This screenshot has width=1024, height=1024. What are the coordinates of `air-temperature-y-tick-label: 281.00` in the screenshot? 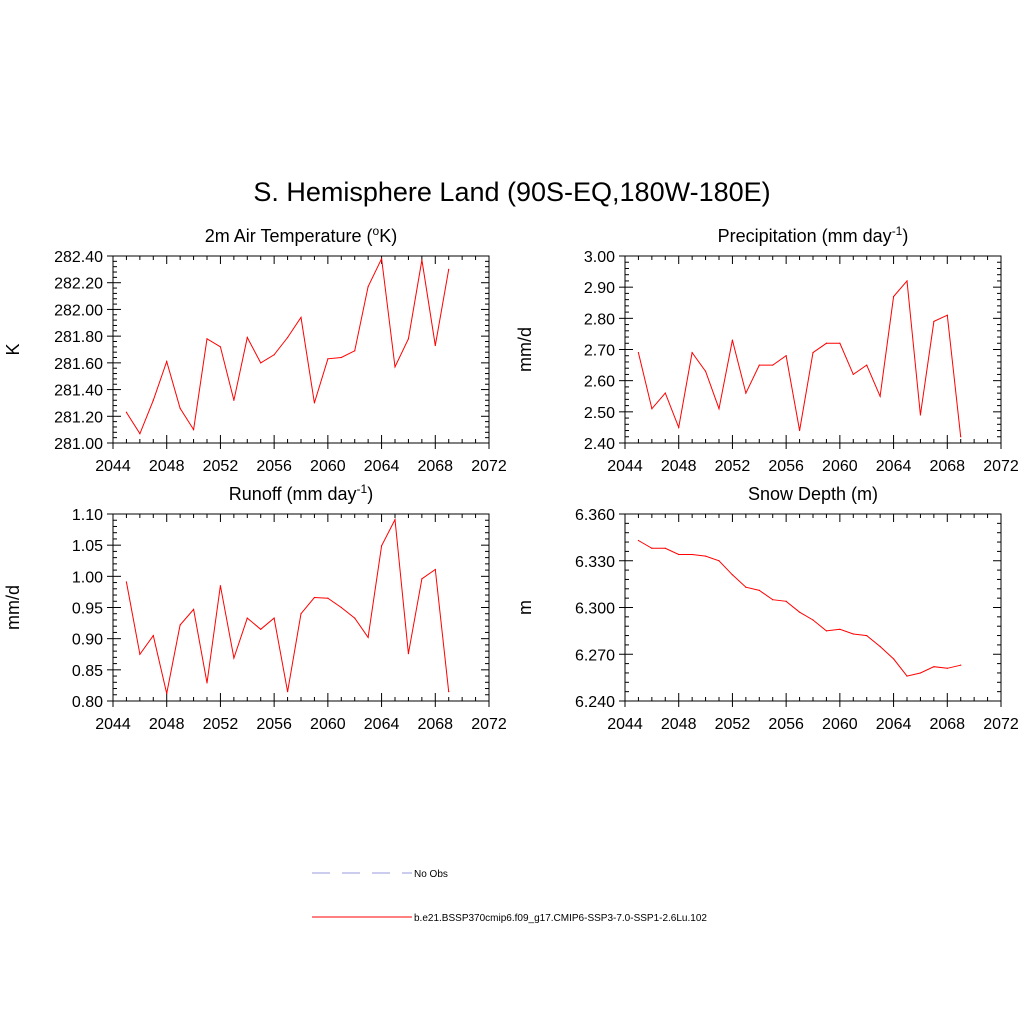 It's located at (78, 444).